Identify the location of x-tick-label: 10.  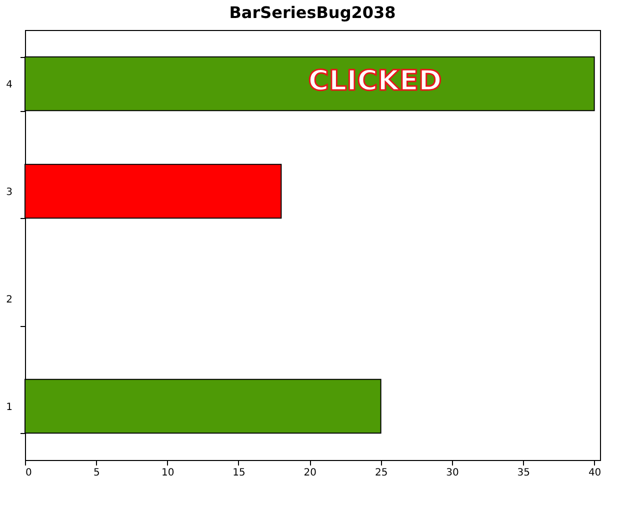
(167, 473).